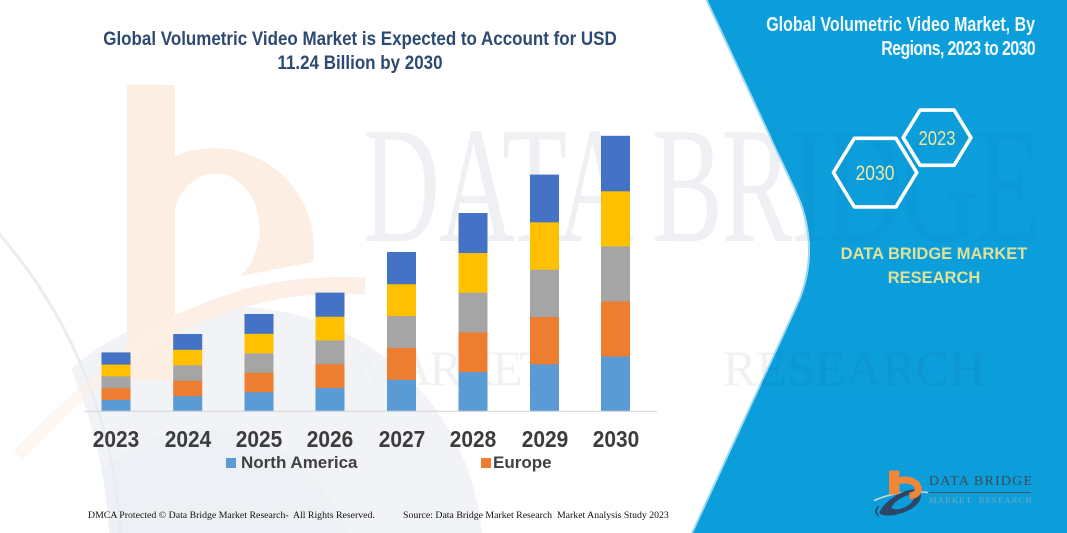  What do you see at coordinates (937, 139) in the screenshot?
I see `svg-text: 2023` at bounding box center [937, 139].